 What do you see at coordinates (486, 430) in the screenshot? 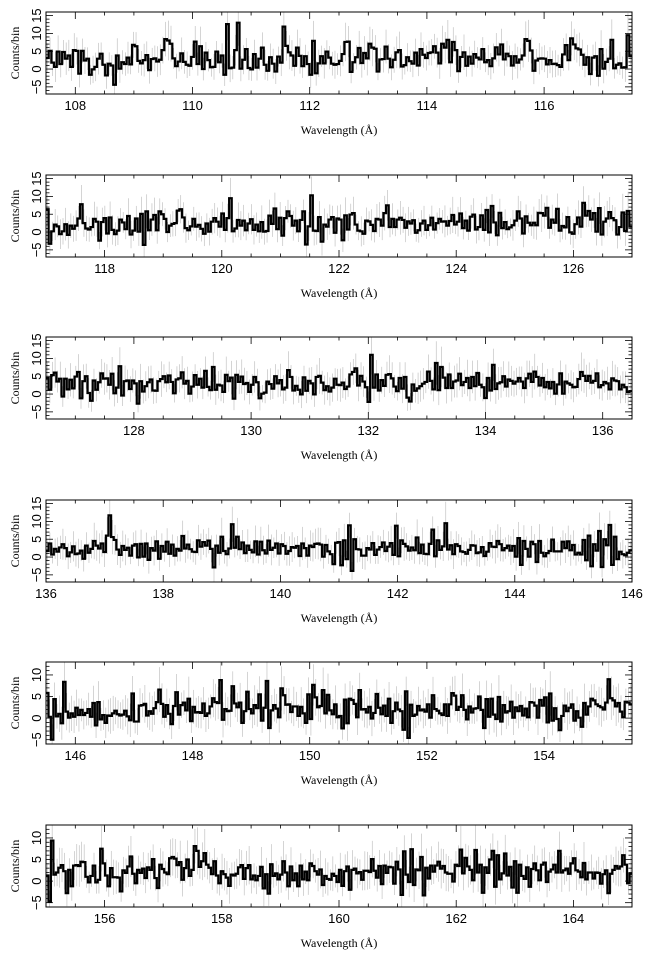
I see `x-tick-label: 134` at bounding box center [486, 430].